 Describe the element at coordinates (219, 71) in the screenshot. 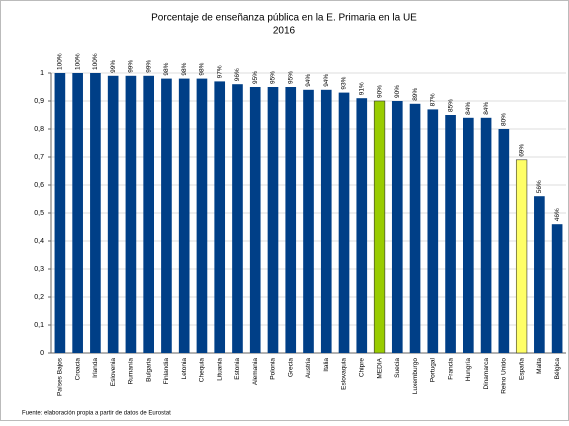

I see `data-label: 97%` at that location.